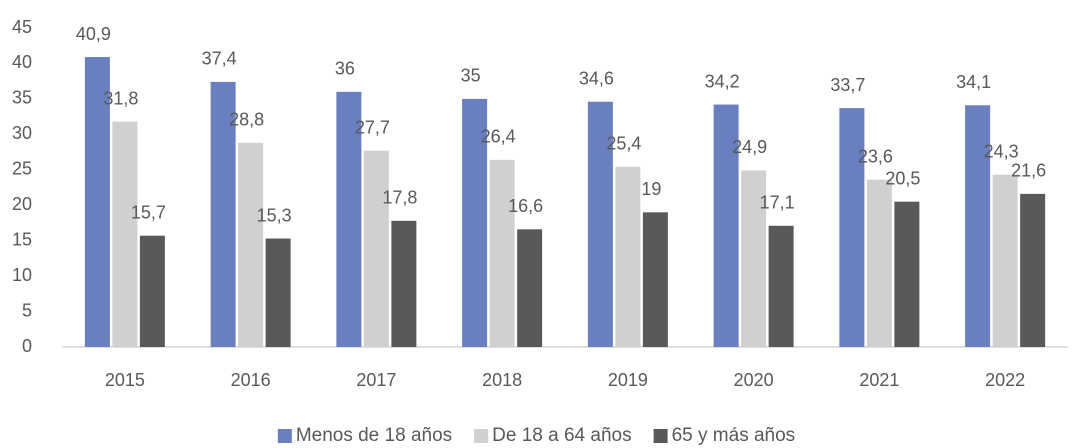 Image resolution: width=1073 pixels, height=448 pixels. Describe the element at coordinates (22, 27) in the screenshot. I see `y-tick-label: 45` at that location.